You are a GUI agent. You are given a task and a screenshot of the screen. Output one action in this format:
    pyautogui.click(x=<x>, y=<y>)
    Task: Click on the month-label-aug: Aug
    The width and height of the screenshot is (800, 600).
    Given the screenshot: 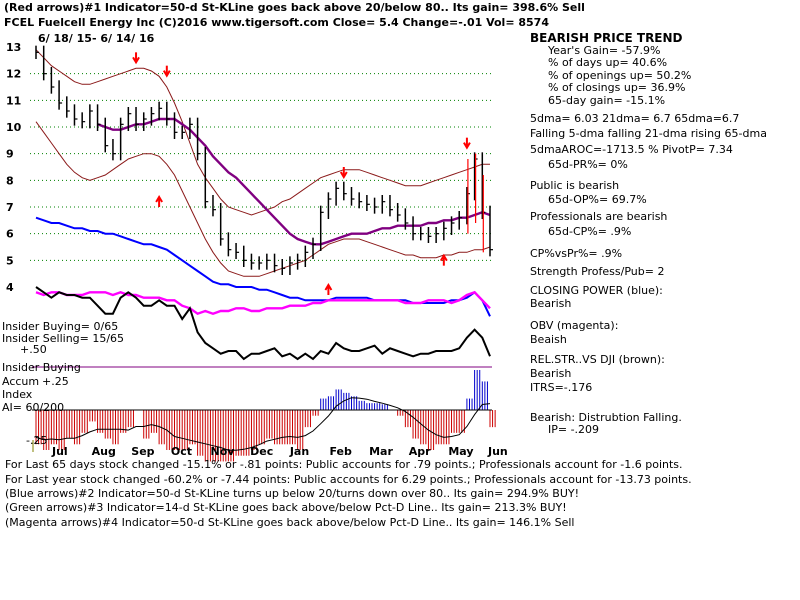 What is the action you would take?
    pyautogui.click(x=104, y=451)
    